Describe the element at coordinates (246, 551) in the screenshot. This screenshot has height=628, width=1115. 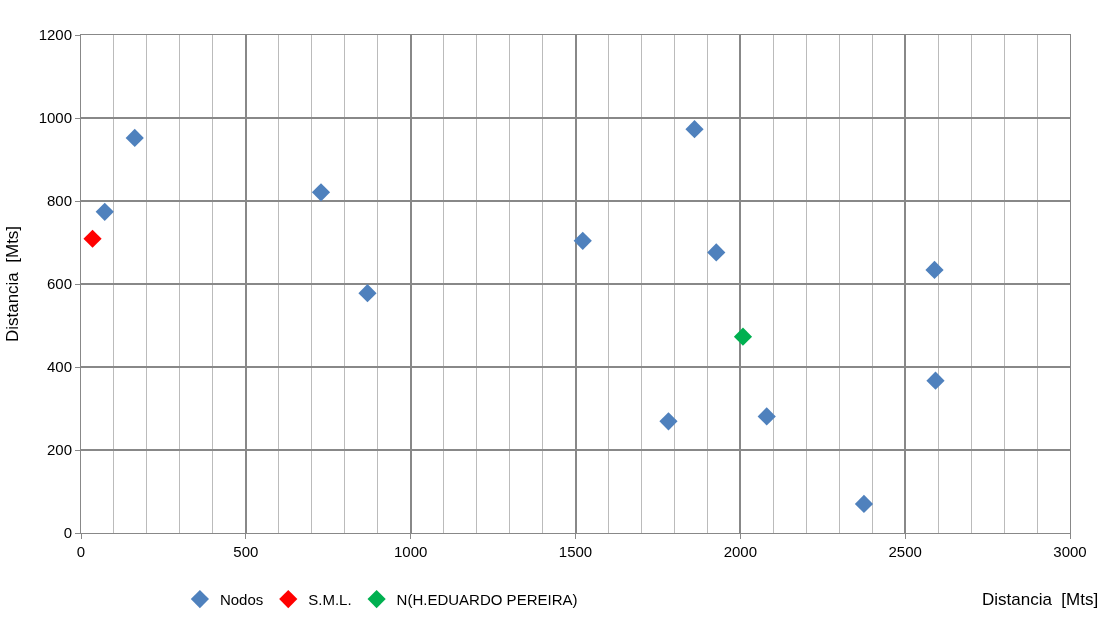
I see `x-tick-label: 500` at that location.